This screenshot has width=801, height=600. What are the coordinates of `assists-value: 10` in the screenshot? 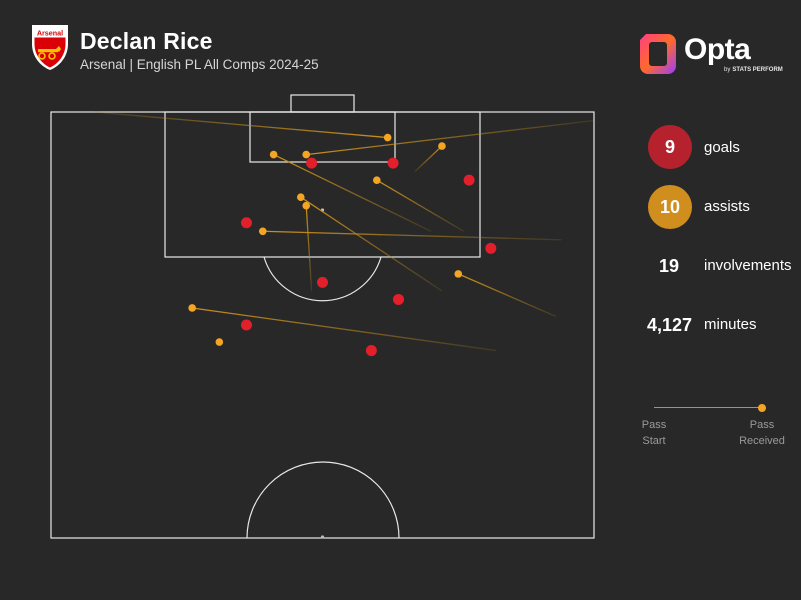 It's located at (670, 206).